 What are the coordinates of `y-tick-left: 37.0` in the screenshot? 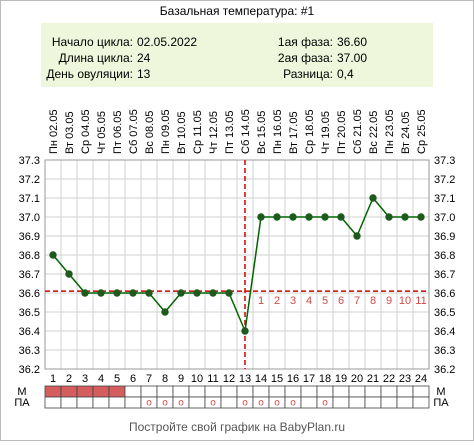 It's located at (29, 218).